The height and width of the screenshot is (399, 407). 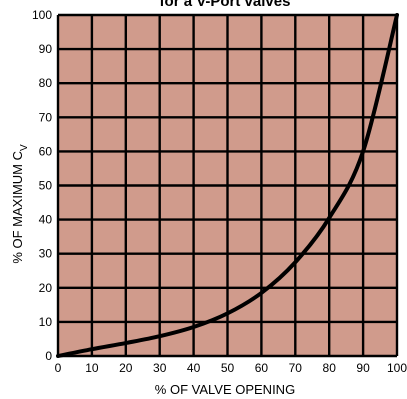 I want to click on y-tick-label: 70, so click(x=46, y=117).